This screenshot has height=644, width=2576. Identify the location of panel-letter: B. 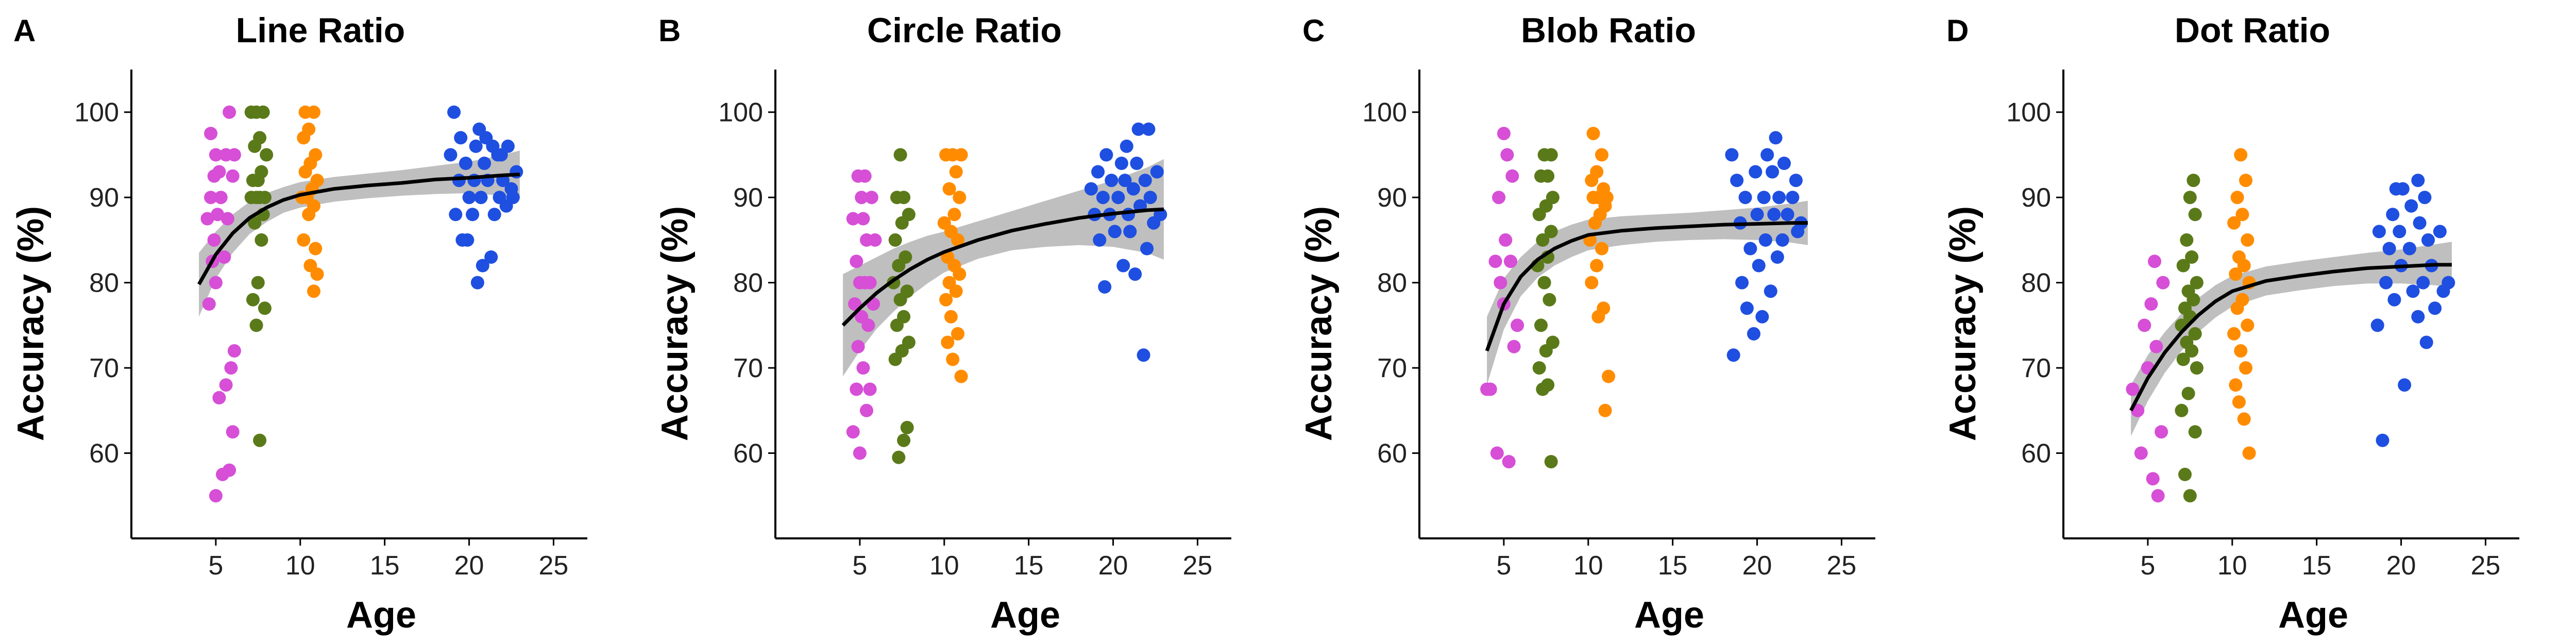
(669, 30).